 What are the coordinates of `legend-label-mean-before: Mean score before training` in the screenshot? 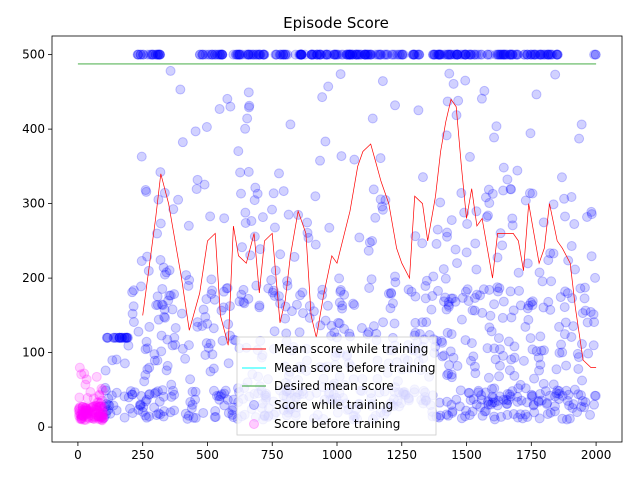 It's located at (355, 368).